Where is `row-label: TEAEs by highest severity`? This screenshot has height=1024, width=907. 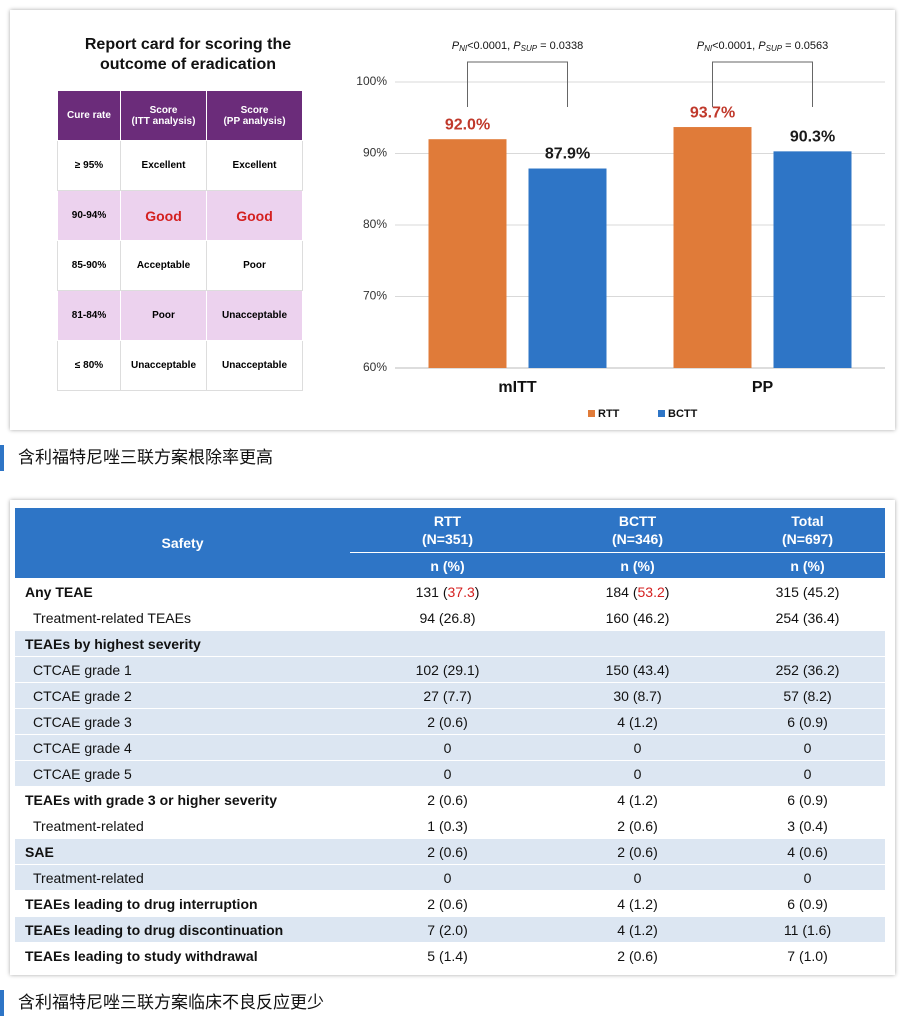
row-label: TEAEs by highest severity is located at coordinates (182, 643).